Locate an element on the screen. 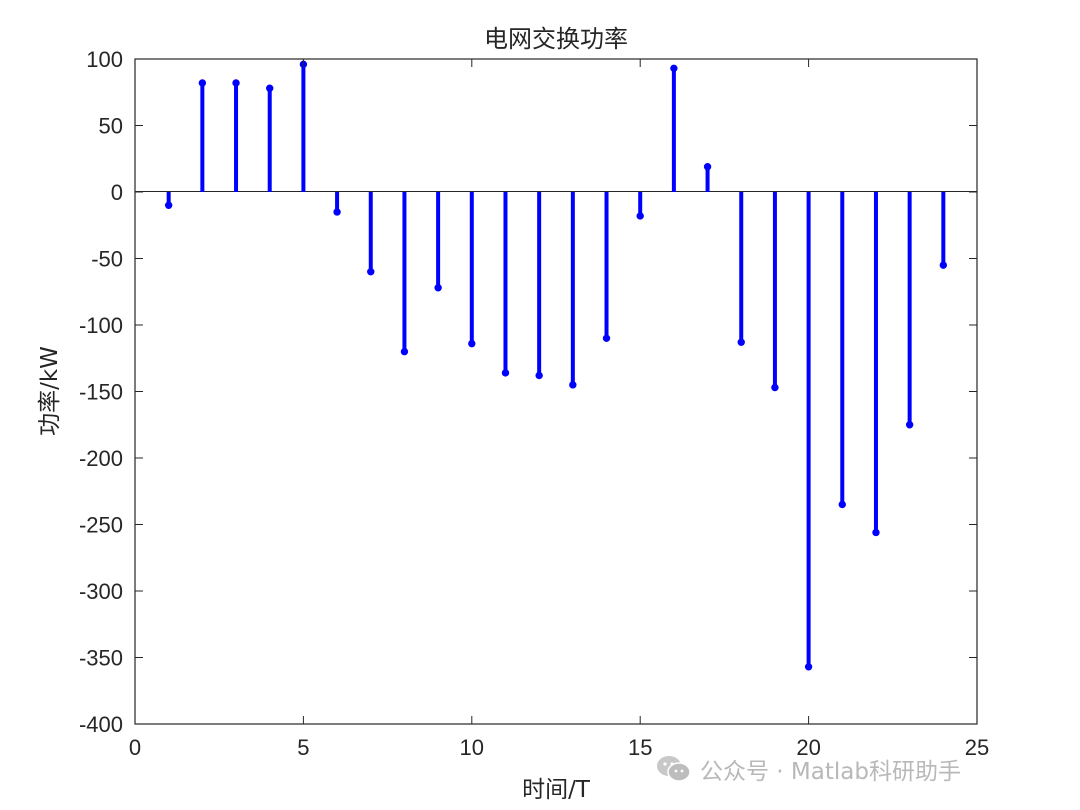 This screenshot has width=1080, height=810. y-tick-label: -400 is located at coordinates (101, 724).